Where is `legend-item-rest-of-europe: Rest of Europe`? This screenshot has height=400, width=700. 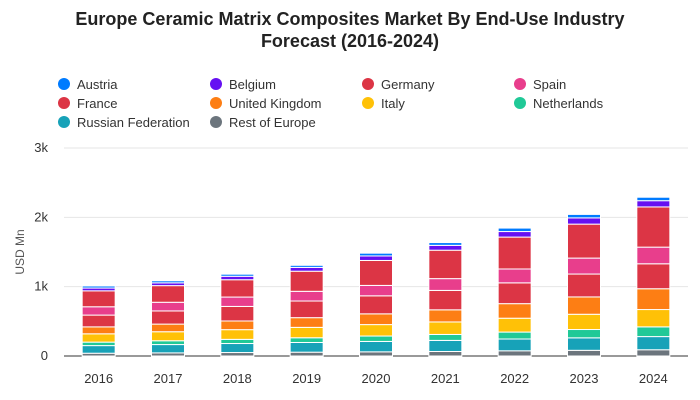
legend-item-rest-of-europe: Rest of Europe is located at coordinates (263, 122).